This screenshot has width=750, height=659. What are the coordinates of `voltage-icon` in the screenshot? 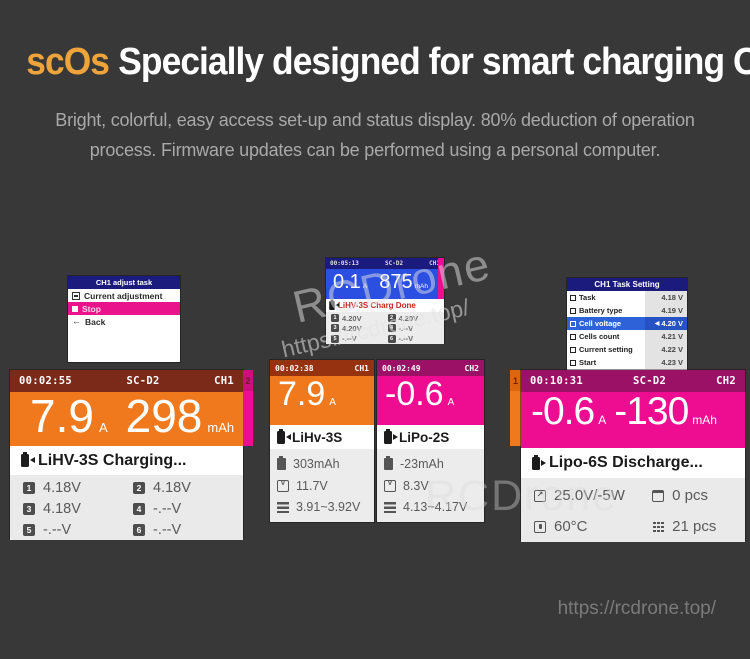 It's located at (283, 485).